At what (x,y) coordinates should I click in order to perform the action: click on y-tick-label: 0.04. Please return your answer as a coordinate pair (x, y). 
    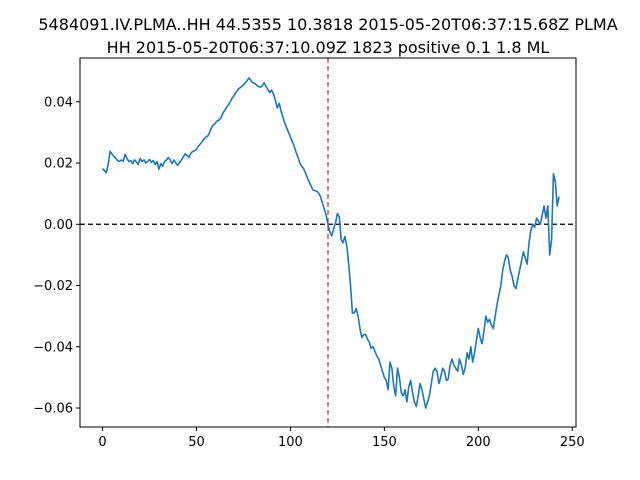
    Looking at the image, I should click on (58, 102).